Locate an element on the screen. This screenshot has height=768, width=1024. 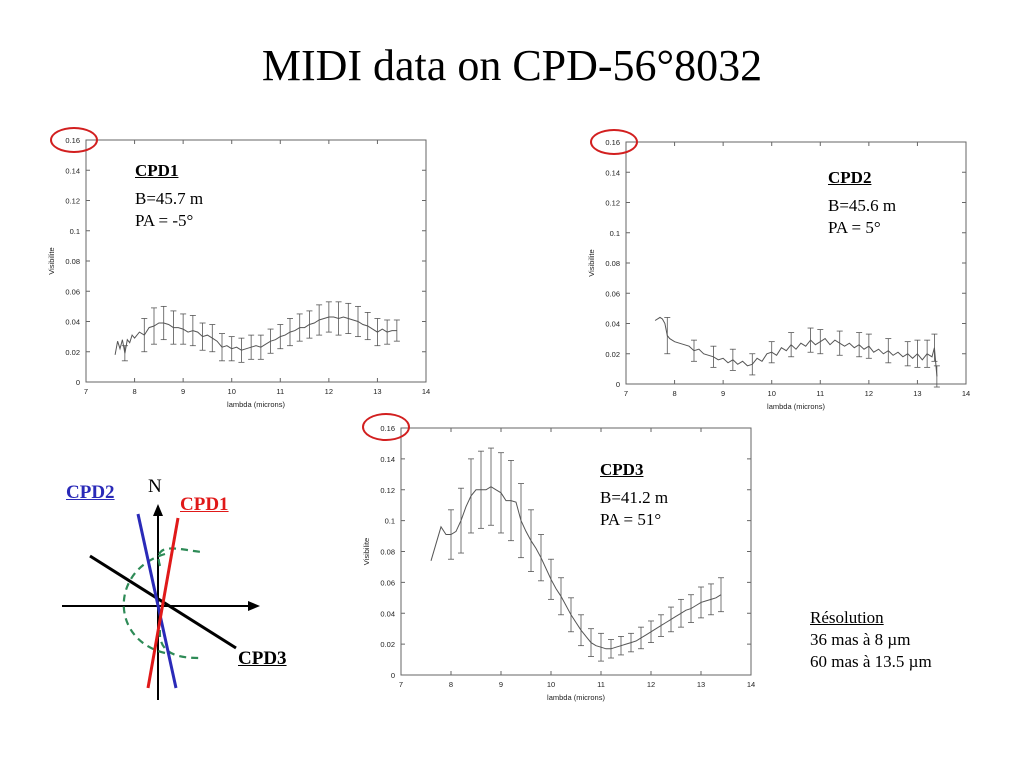
diagram-arrow-north is located at coordinates (158, 510).